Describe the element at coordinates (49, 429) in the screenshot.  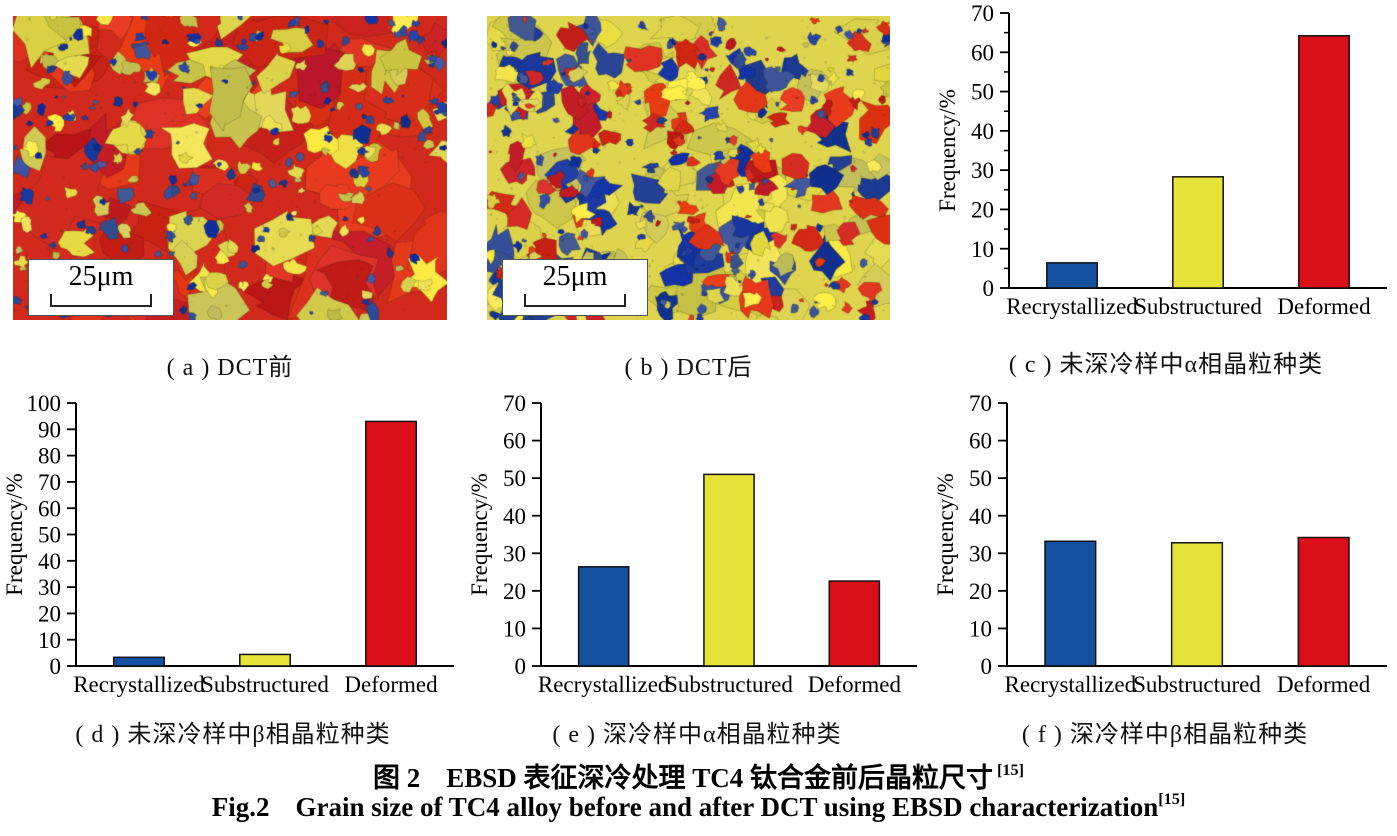
I see `svg-text: 90` at that location.